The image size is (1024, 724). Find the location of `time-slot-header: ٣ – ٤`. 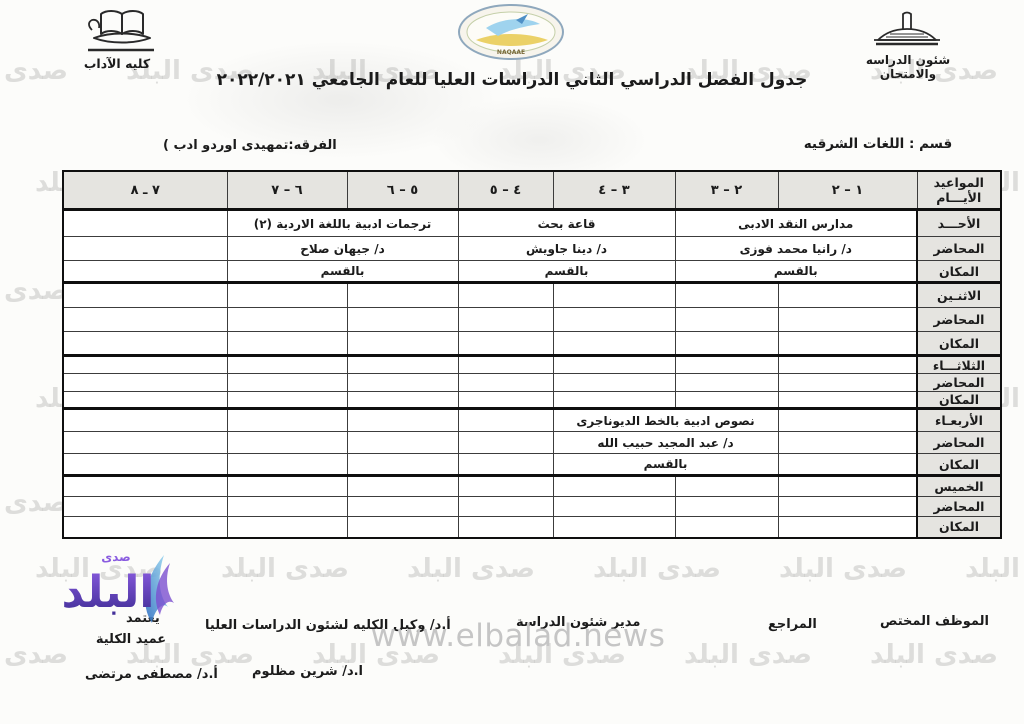

time-slot-header: ٣ – ٤ is located at coordinates (614, 190).